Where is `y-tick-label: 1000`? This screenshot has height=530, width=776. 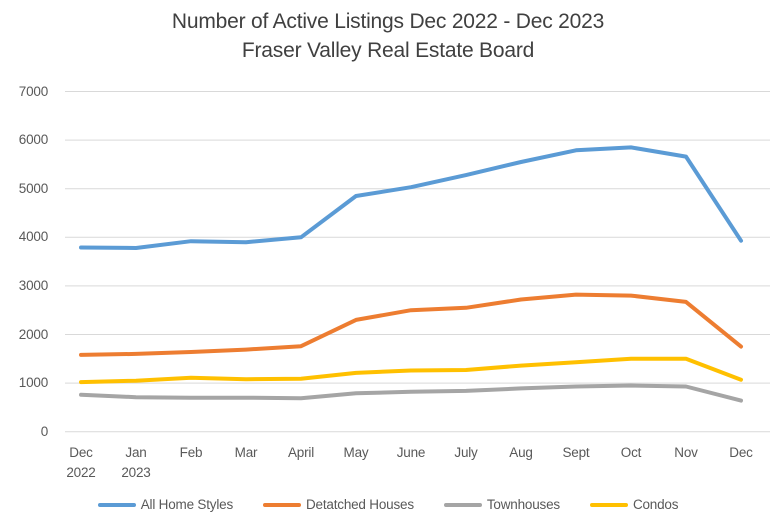 y-tick-label: 1000 is located at coordinates (33, 383).